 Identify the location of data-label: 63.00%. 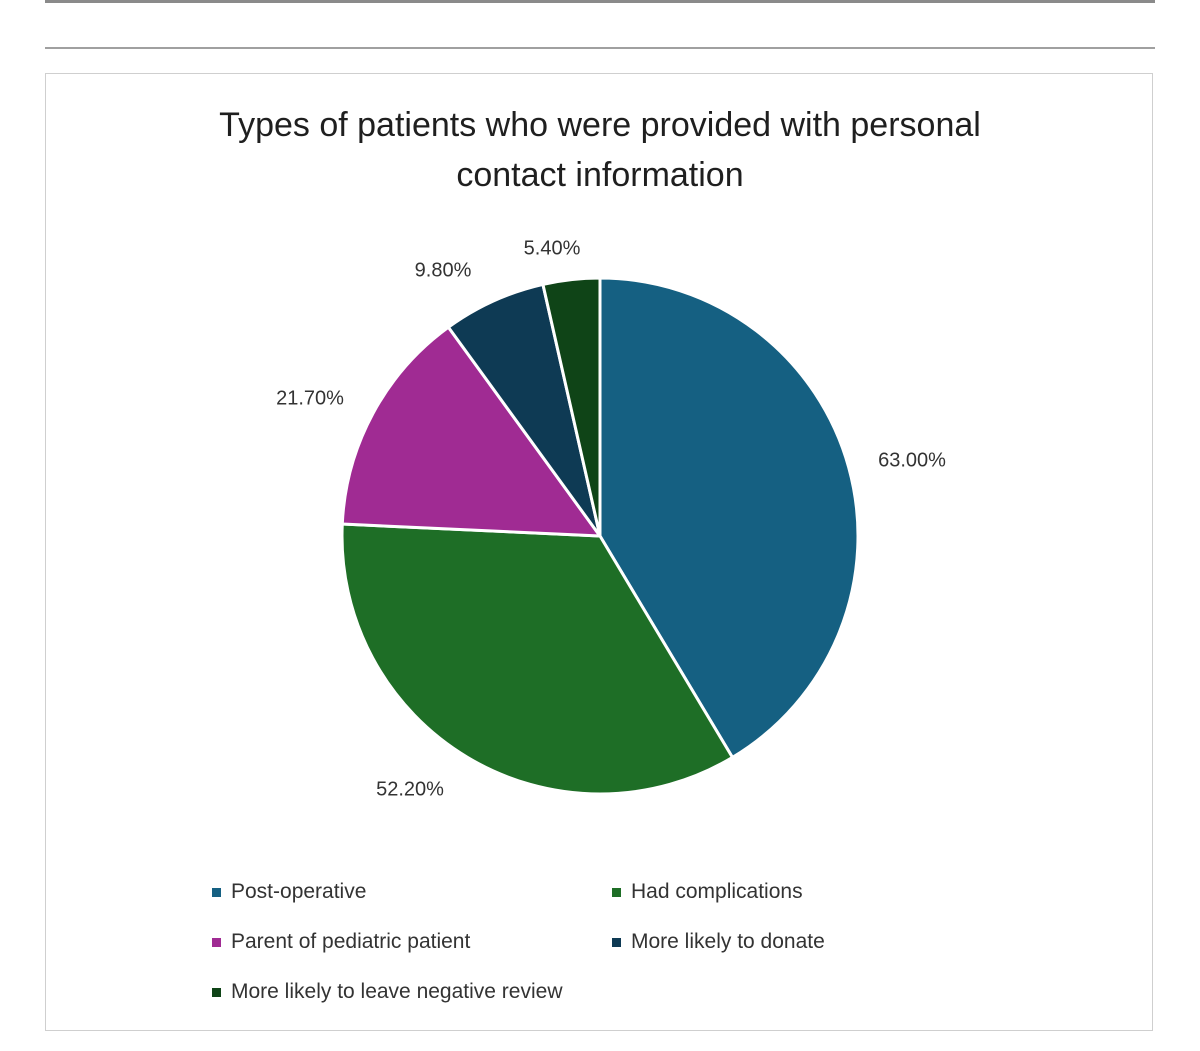
(912, 460).